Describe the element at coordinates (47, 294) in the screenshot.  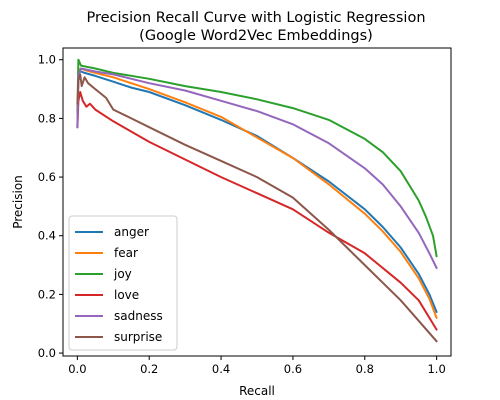
I see `y-tick-label: 0.2` at that location.